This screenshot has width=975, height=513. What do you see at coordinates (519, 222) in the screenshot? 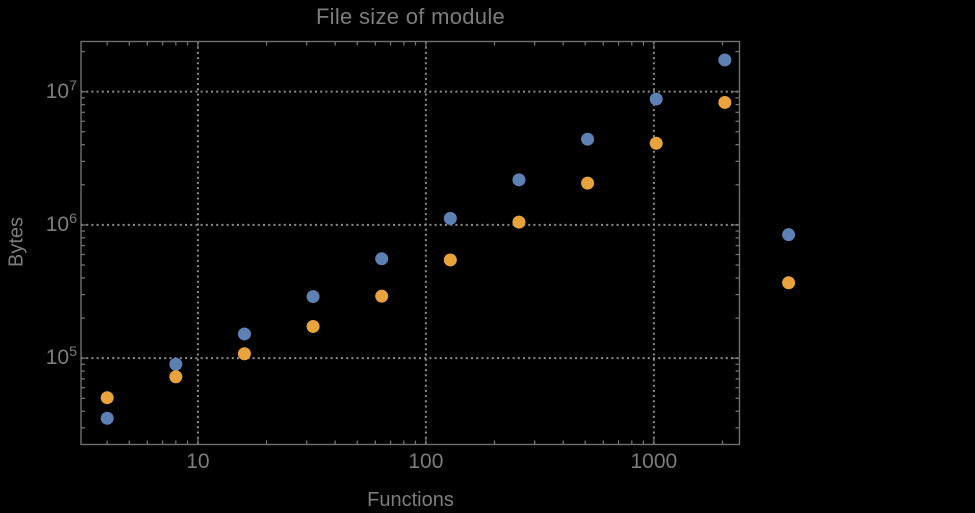
I see `data-point-series-orange-x256` at bounding box center [519, 222].